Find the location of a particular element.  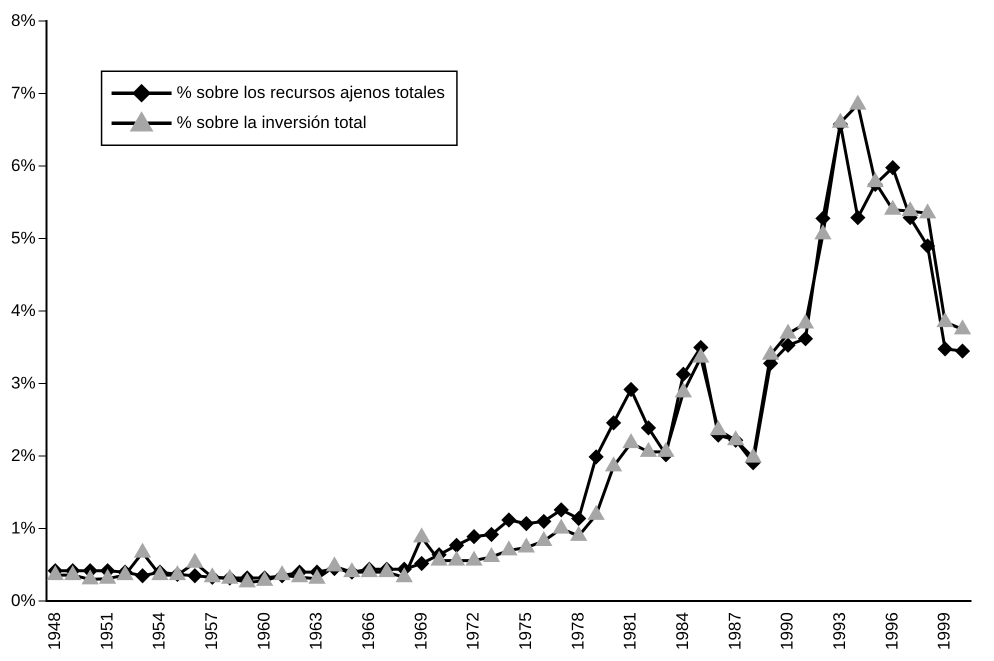

x-tick-label: 1957 is located at coordinates (211, 631).